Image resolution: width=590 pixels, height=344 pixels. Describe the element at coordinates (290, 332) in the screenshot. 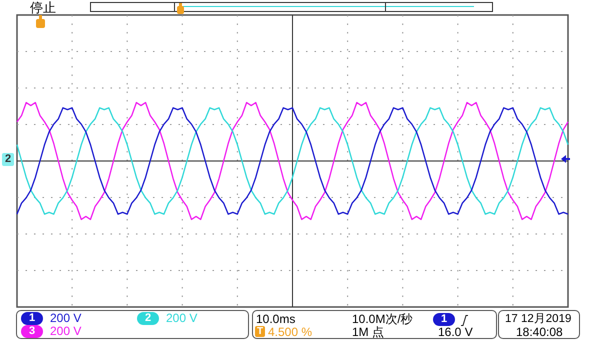

I see `text: 4.500 %` at that location.